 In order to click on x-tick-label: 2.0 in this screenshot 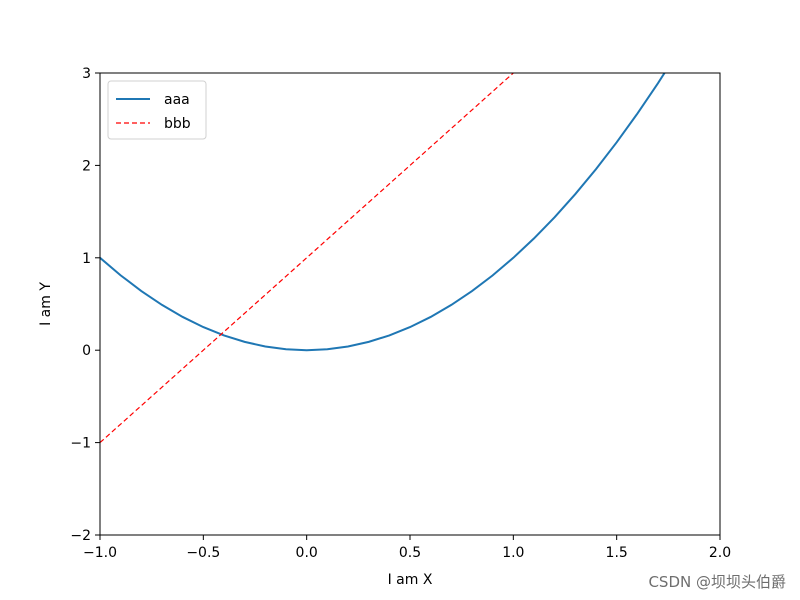, I will do `click(720, 553)`.